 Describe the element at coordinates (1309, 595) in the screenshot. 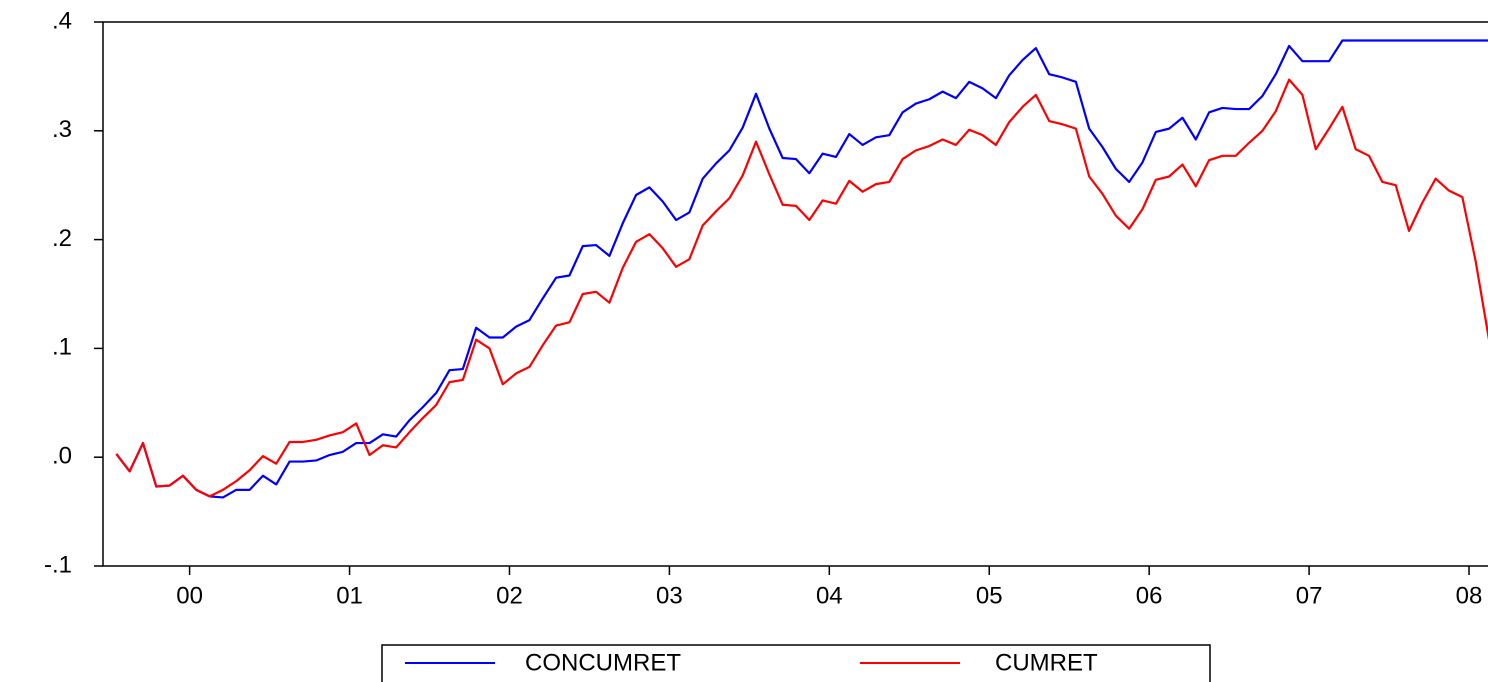

I see `x-tick-label: 07` at that location.